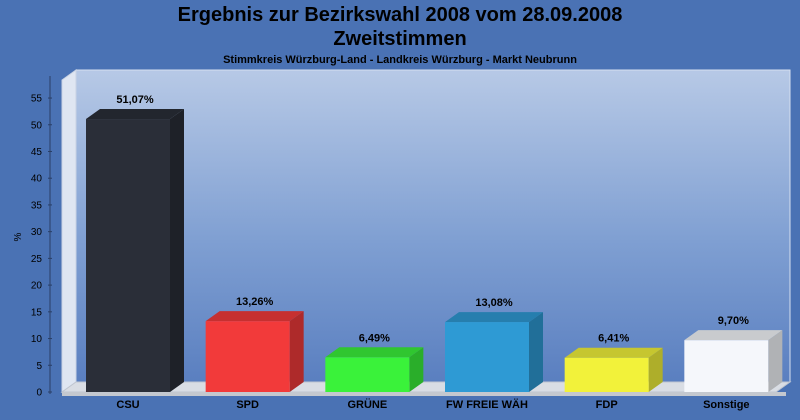  I want to click on x-category-label: SPD, so click(247, 405).